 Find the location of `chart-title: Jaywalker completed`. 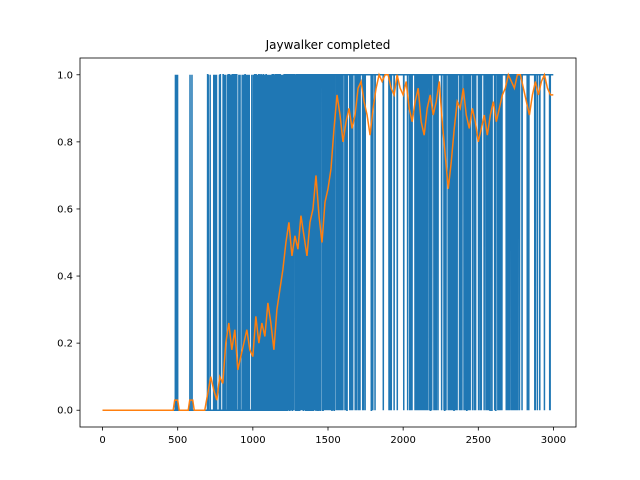

chart-title: Jaywalker completed is located at coordinates (328, 45).